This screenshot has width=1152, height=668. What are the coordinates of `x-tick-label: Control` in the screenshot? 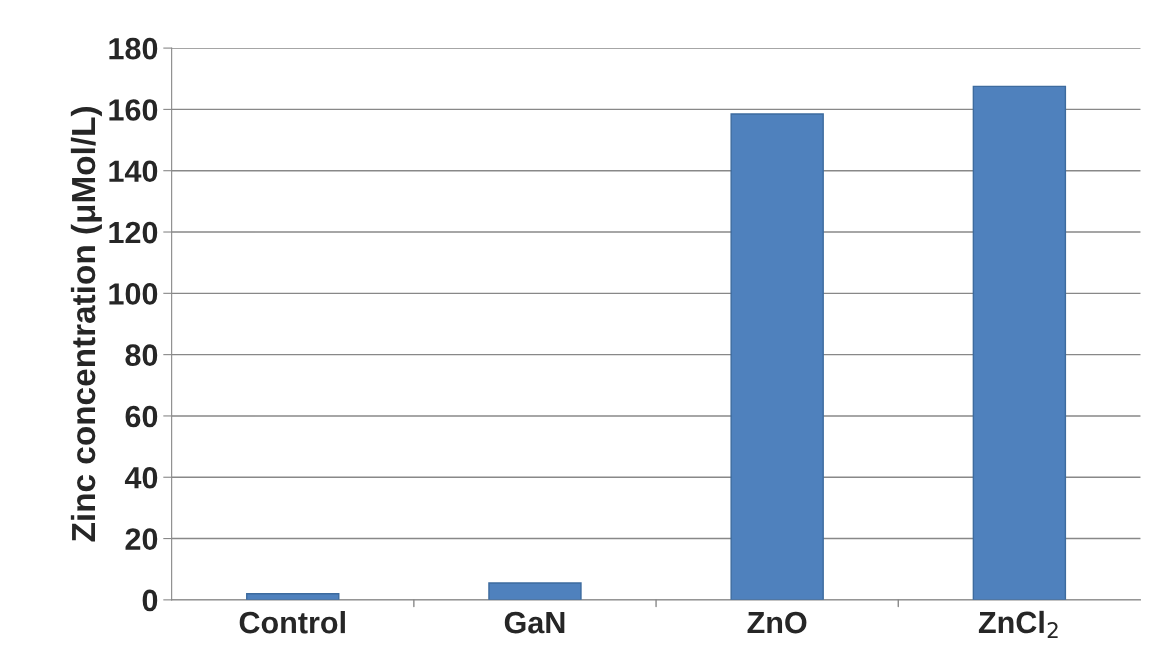 It's located at (292, 622).